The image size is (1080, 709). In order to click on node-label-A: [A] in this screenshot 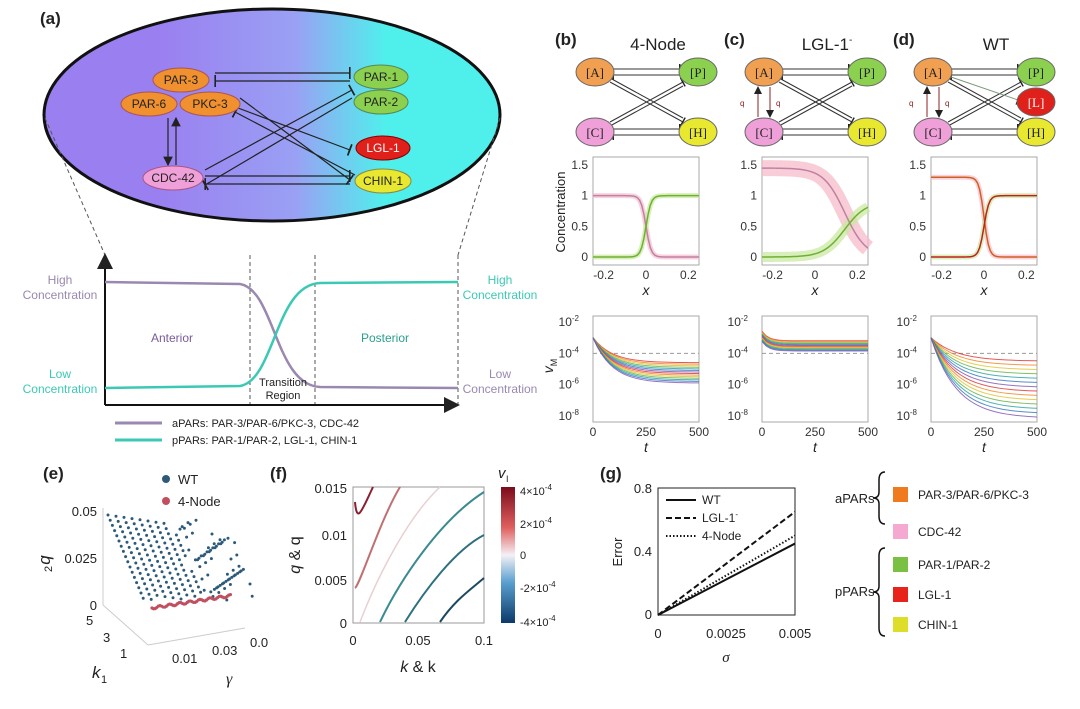, I will do `click(595, 72)`.